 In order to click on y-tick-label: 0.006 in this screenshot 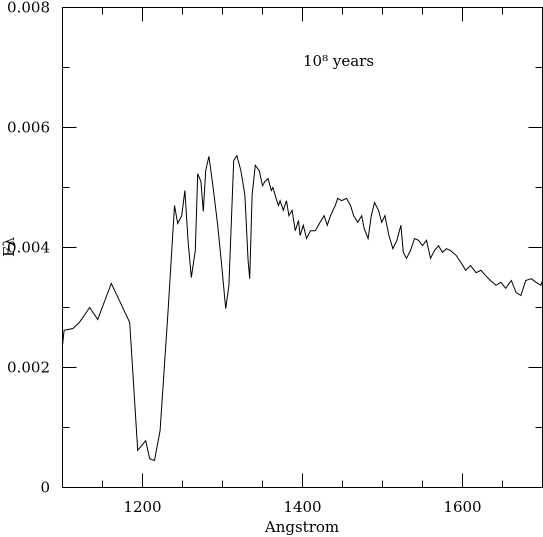, I will do `click(28, 128)`.